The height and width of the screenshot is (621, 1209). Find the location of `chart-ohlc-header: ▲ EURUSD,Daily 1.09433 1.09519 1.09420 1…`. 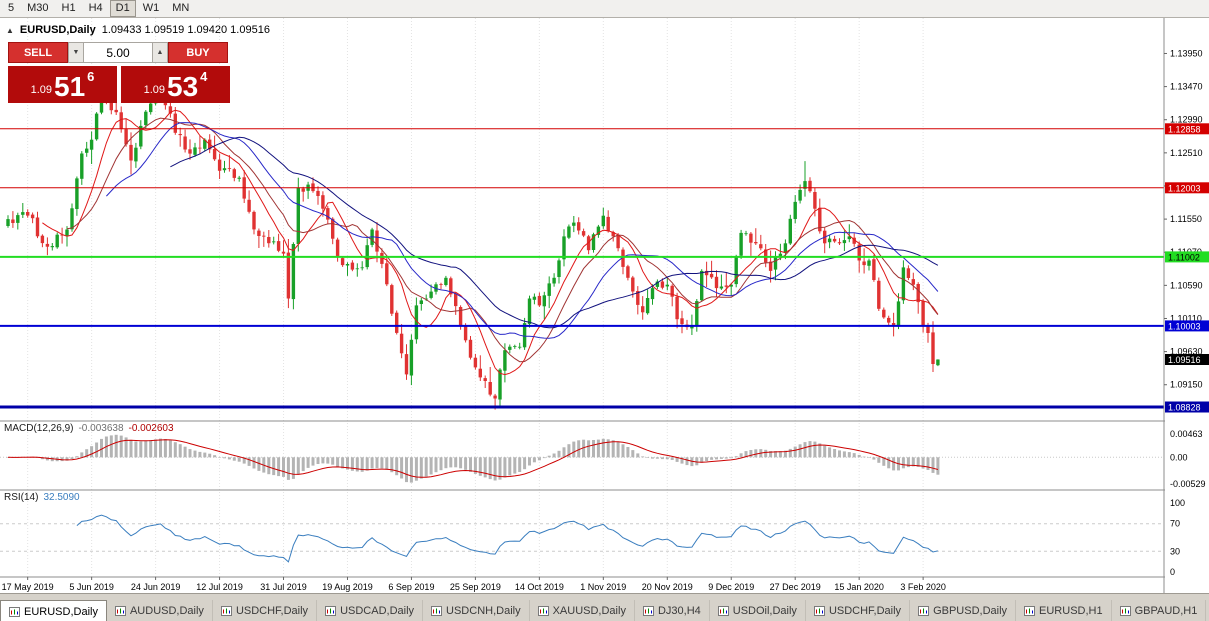

chart-ohlc-header: ▲ EURUSD,Daily 1.09433 1.09519 1.09420 1… is located at coordinates (138, 30).